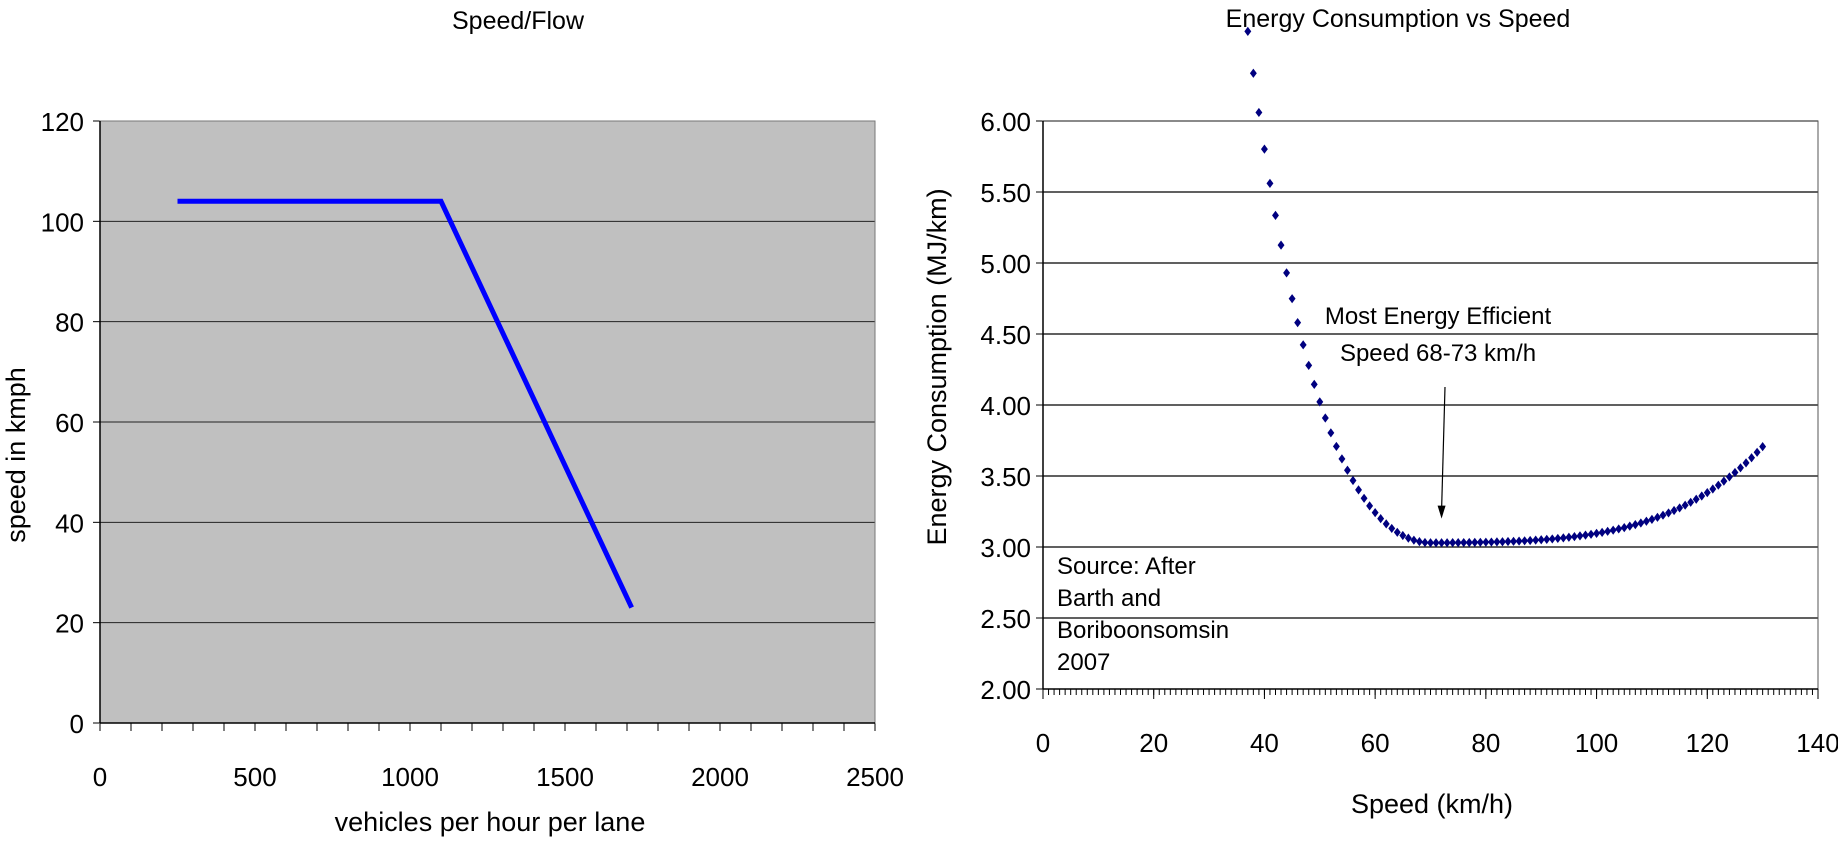 This screenshot has height=846, width=1838. What do you see at coordinates (1438, 316) in the screenshot?
I see `annotation-text: Most Energy Efficient` at bounding box center [1438, 316].